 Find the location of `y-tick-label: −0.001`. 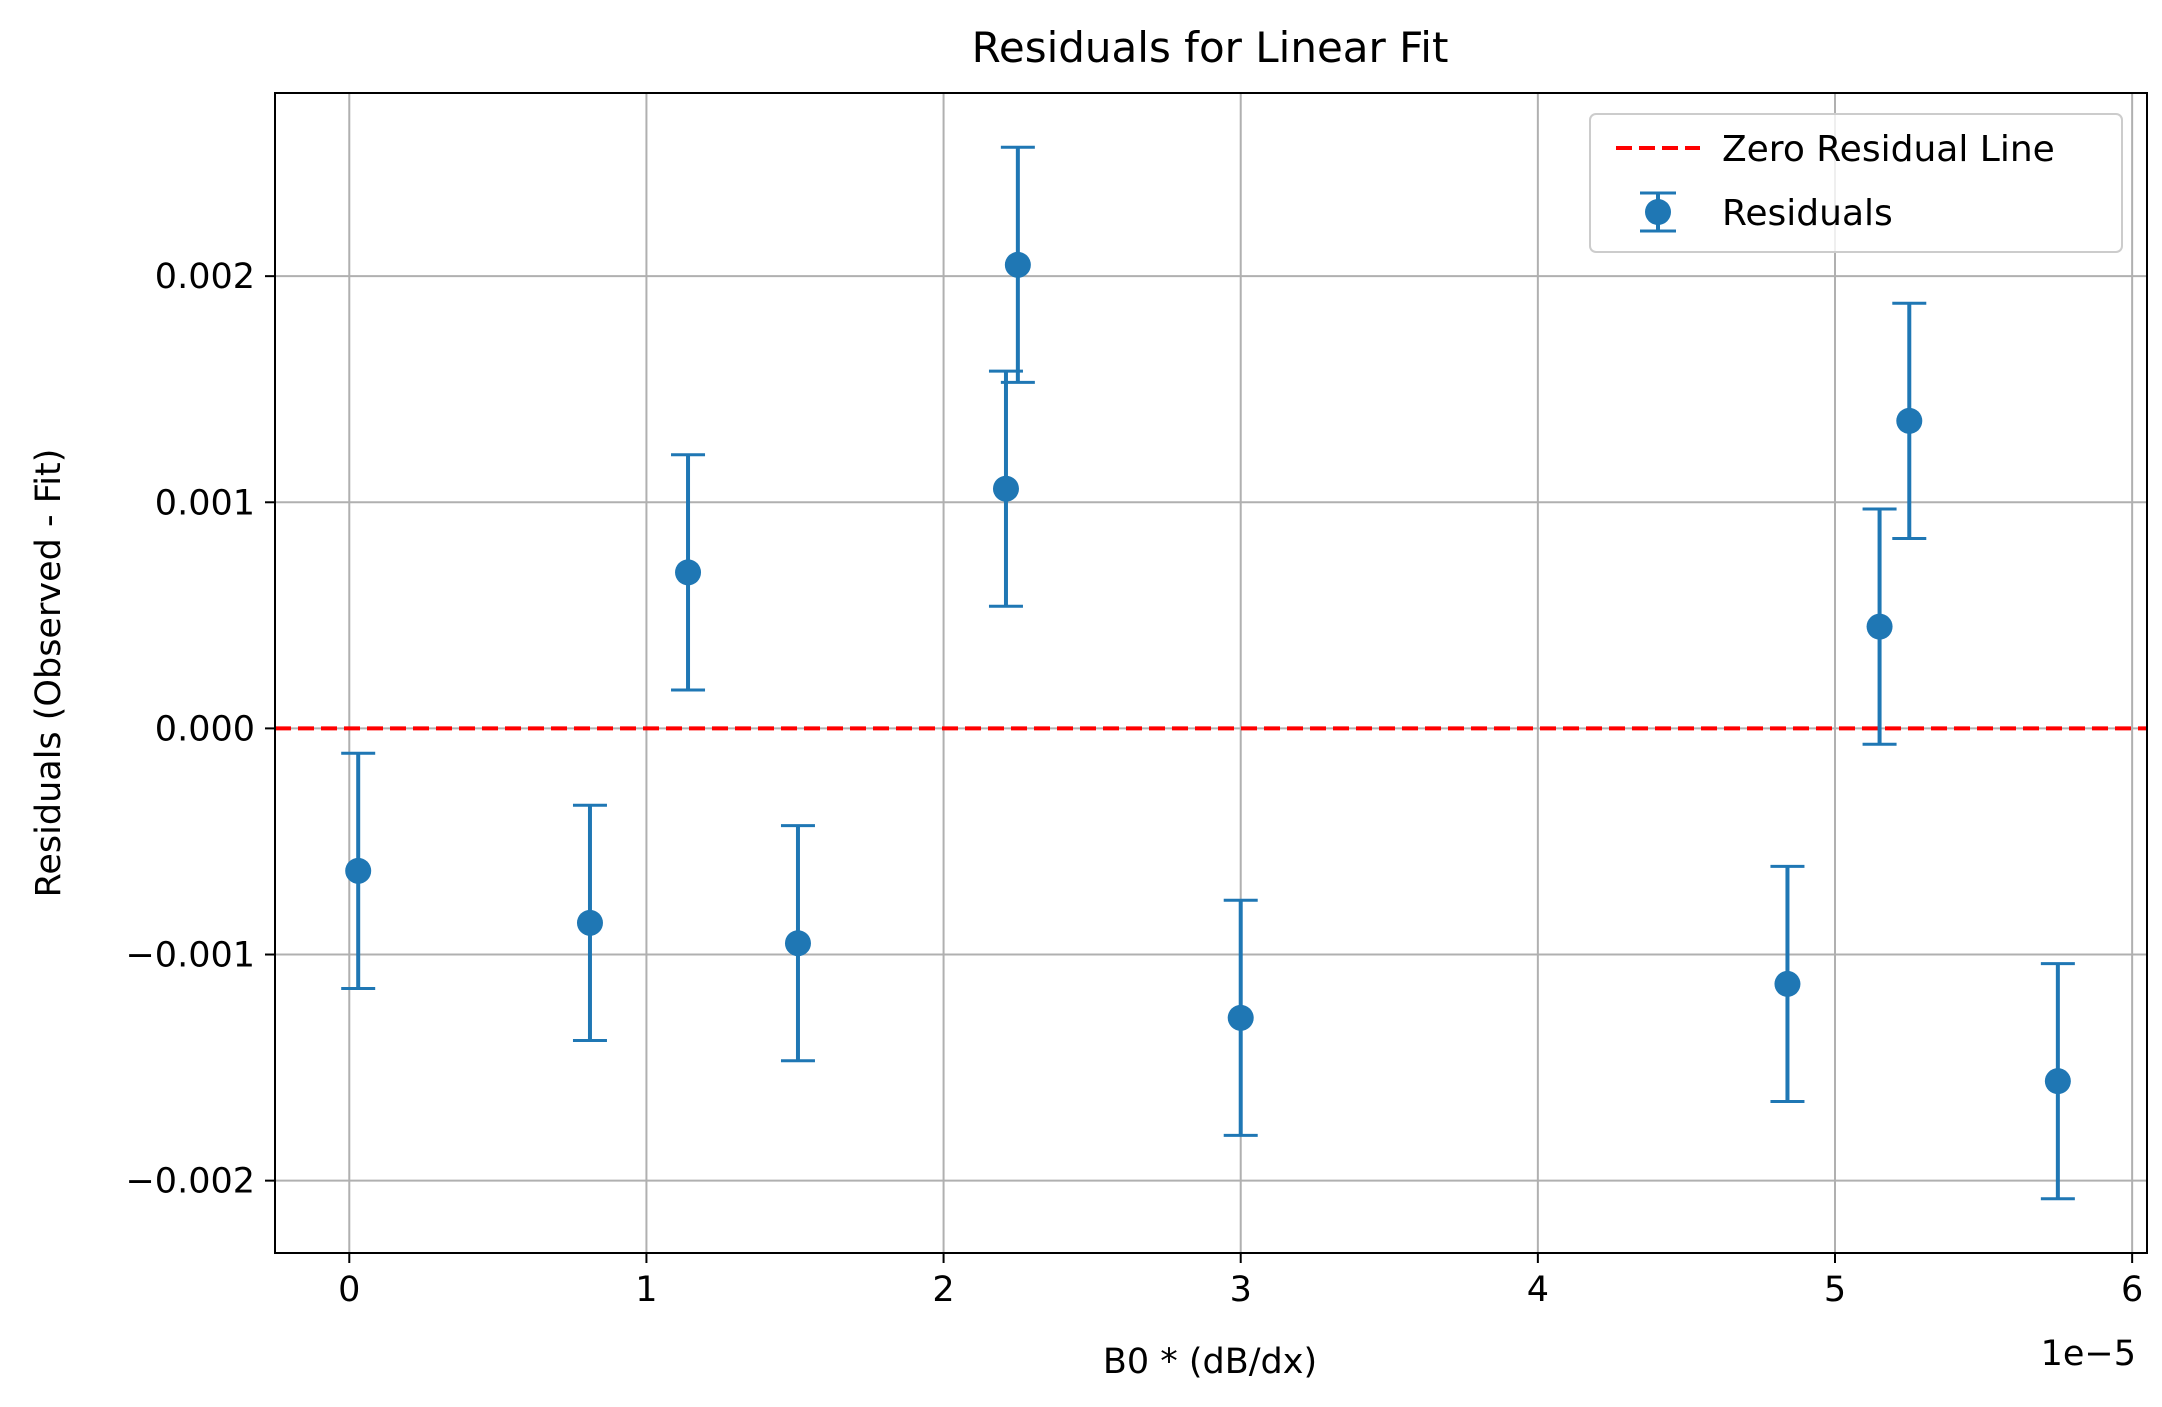

y-tick-label: −0.001 is located at coordinates (190, 956).